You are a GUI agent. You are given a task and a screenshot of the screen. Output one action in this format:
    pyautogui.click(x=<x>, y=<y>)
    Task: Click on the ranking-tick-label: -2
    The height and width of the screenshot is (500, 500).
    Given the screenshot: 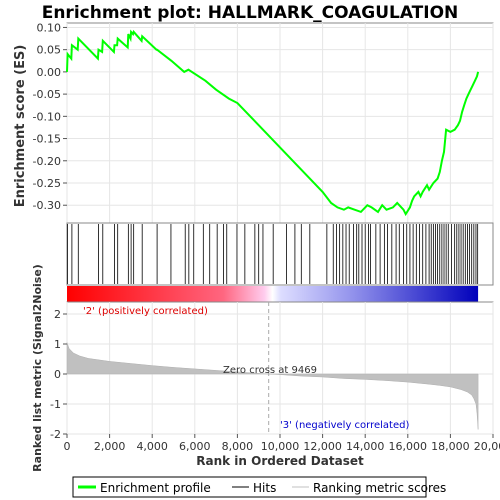 What is the action you would take?
    pyautogui.click(x=55, y=434)
    